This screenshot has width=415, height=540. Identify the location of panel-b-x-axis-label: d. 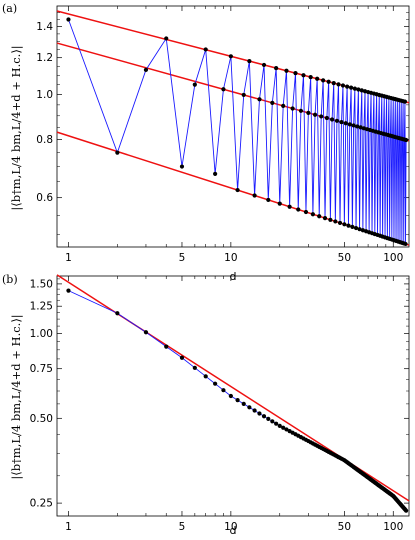
(233, 530).